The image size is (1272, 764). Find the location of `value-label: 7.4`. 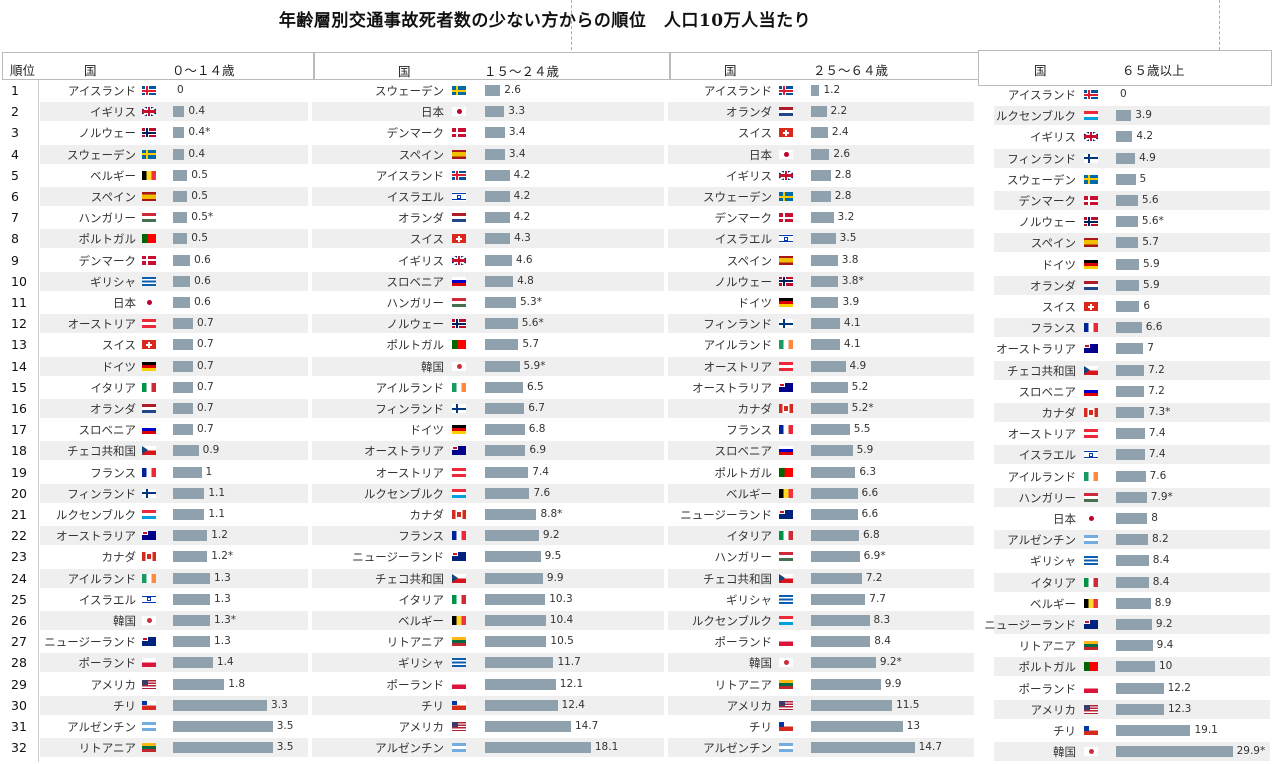

value-label: 7.4 is located at coordinates (1157, 433).